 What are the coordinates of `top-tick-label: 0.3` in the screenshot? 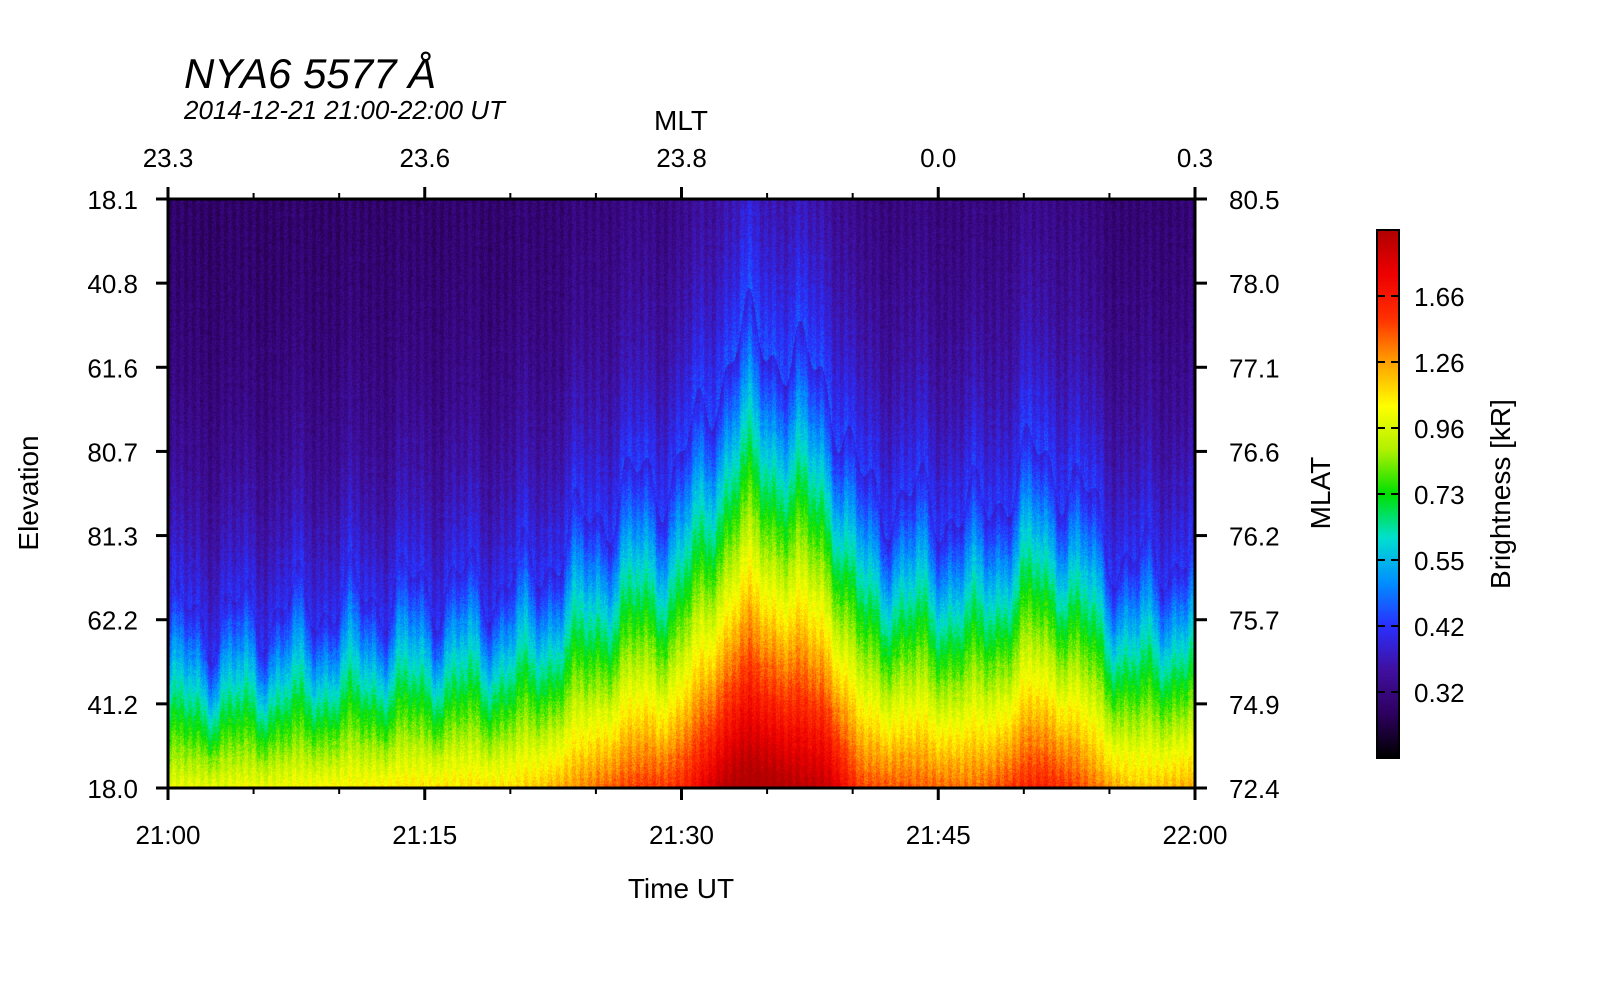 It's located at (1195, 158).